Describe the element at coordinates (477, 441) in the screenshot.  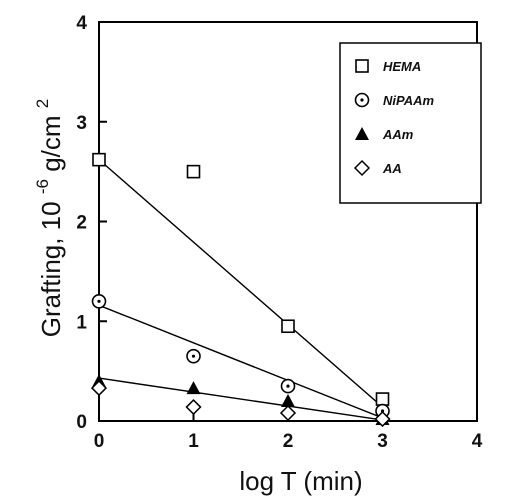
I see `x-tick-label: 4` at that location.